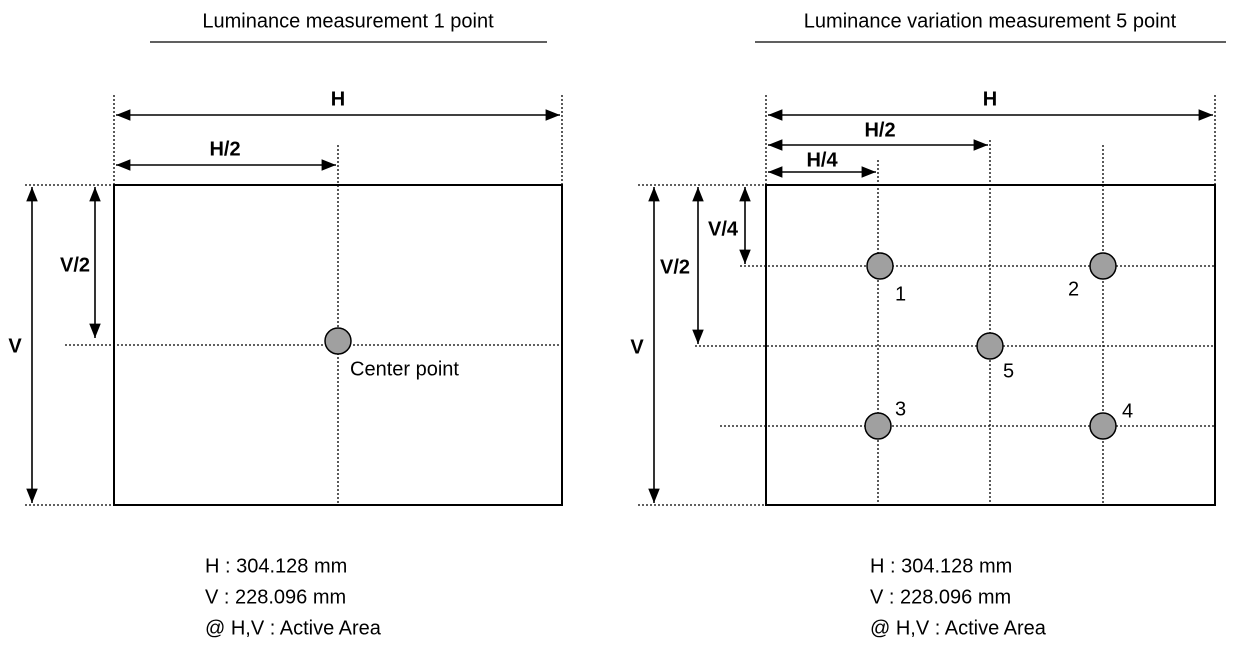 This screenshot has width=1256, height=648. What do you see at coordinates (990, 21) in the screenshot?
I see `title: Luminance variation measurement 5 point` at bounding box center [990, 21].